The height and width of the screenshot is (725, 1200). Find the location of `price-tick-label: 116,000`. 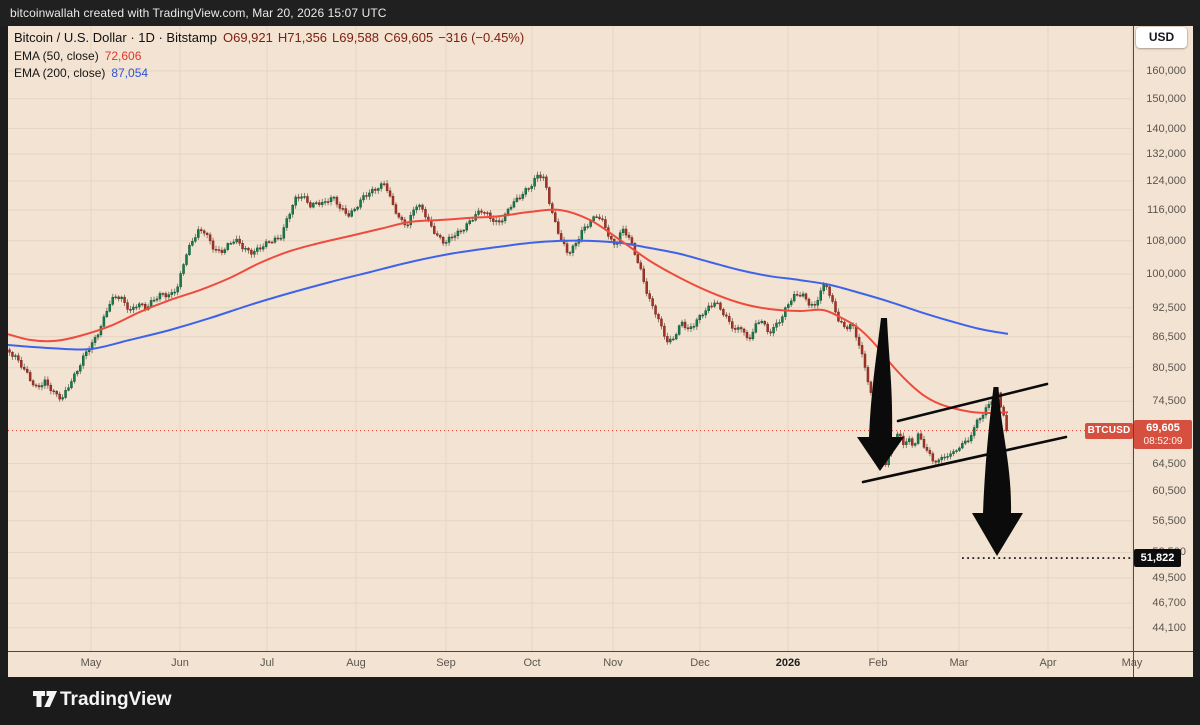

price-tick-label: 116,000 is located at coordinates (1166, 210).